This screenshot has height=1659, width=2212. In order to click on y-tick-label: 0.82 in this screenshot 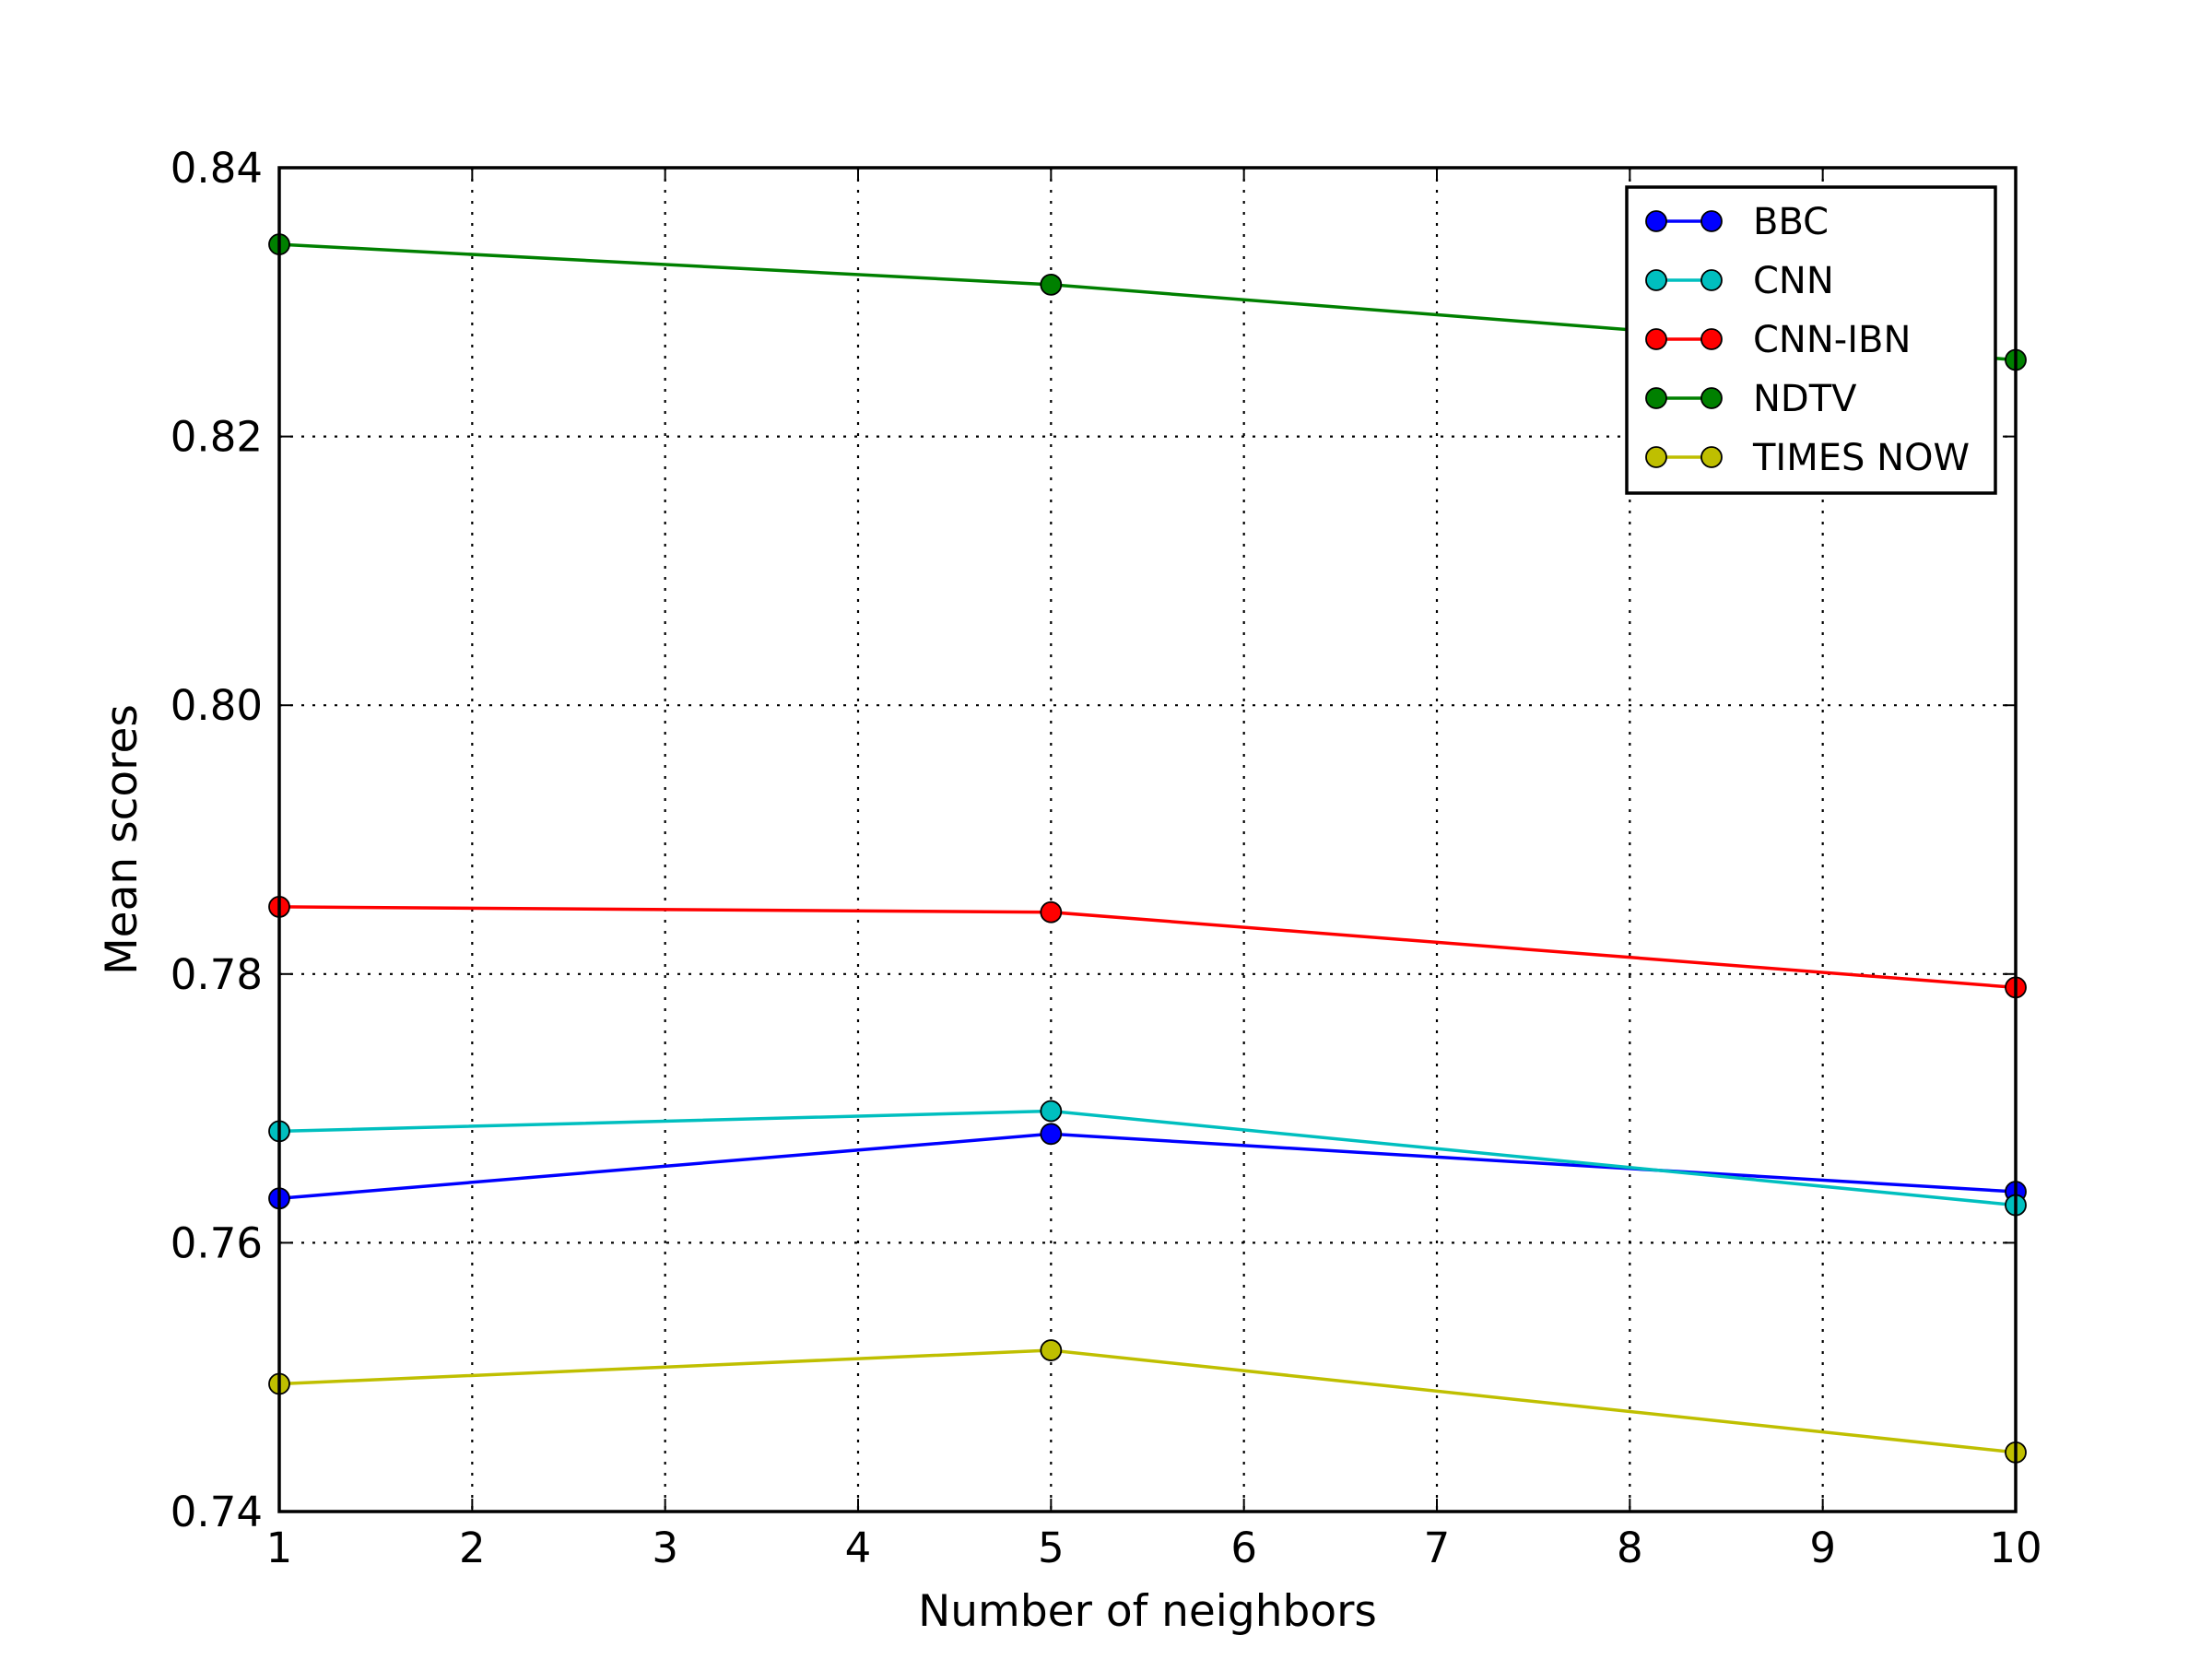, I will do `click(217, 437)`.